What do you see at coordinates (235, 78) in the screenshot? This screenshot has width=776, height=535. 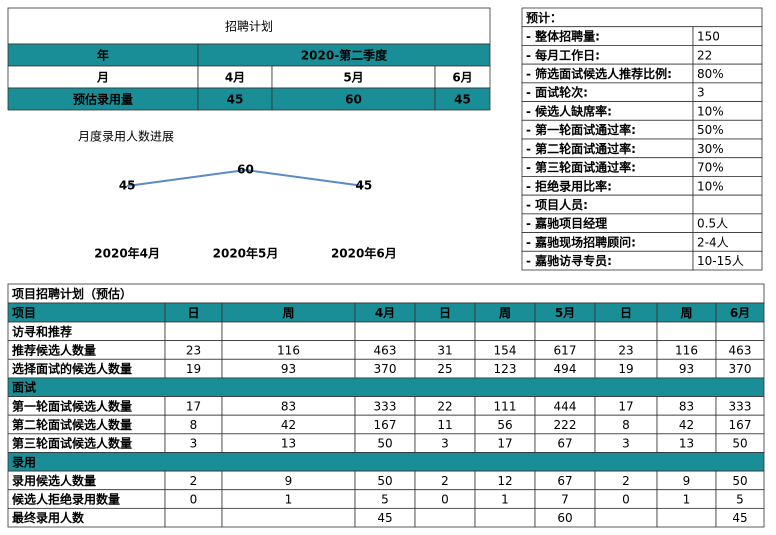 I see `month: 4月` at bounding box center [235, 78].